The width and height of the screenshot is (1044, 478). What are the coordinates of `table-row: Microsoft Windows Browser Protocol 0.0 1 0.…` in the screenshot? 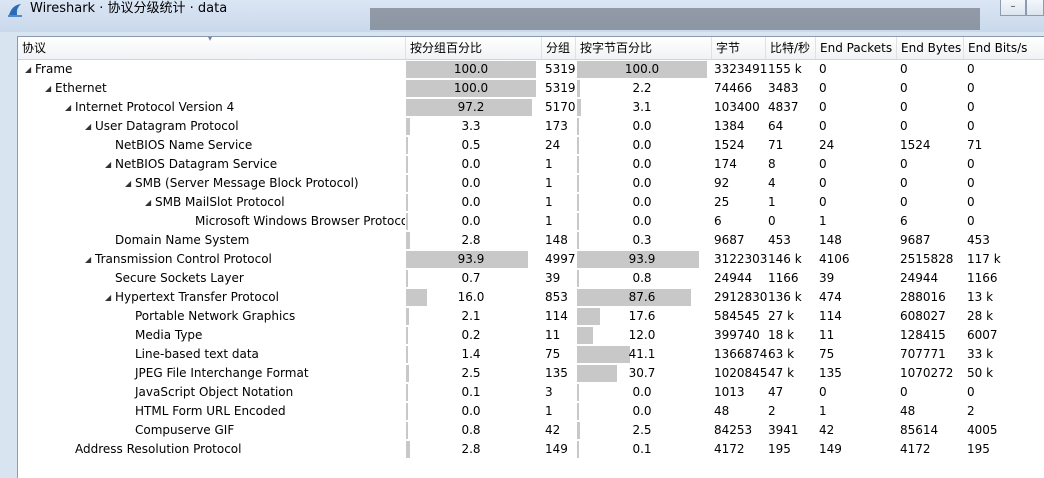 It's located at (531, 221).